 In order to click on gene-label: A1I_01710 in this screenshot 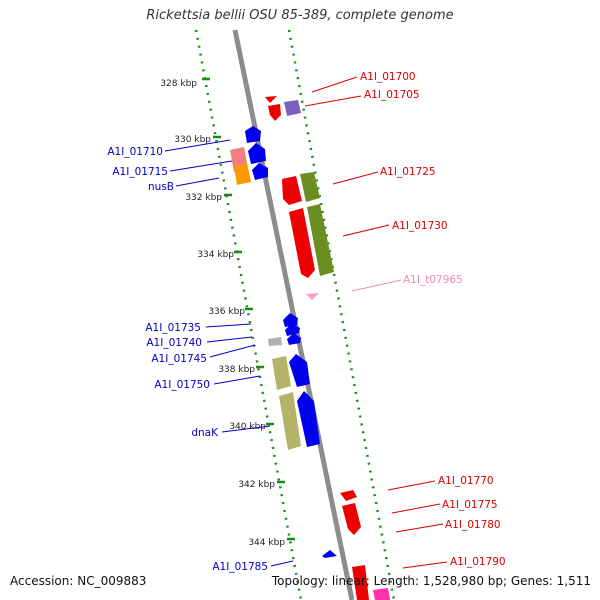, I will do `click(135, 152)`.